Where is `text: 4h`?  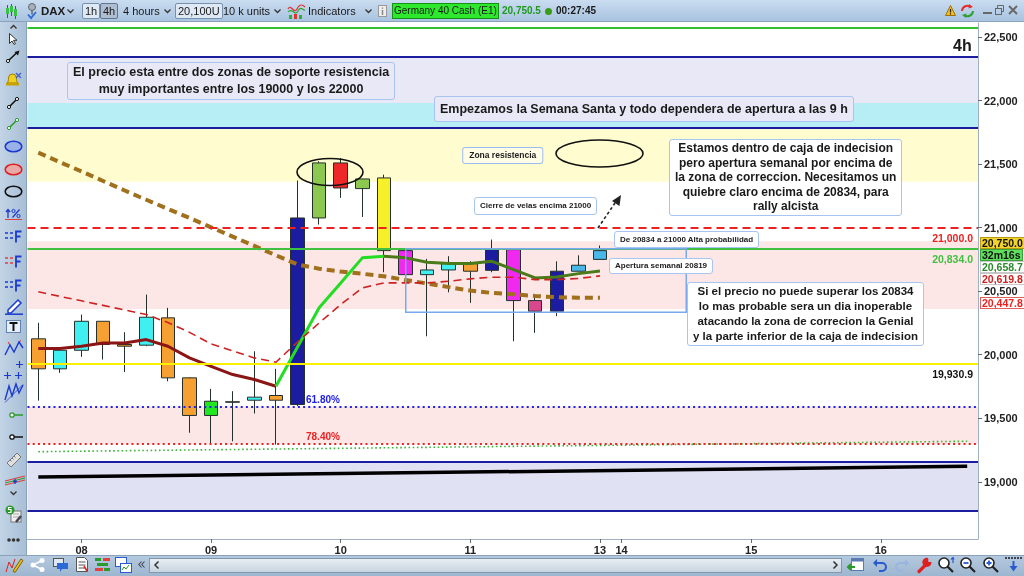
text: 4h is located at coordinates (109, 11).